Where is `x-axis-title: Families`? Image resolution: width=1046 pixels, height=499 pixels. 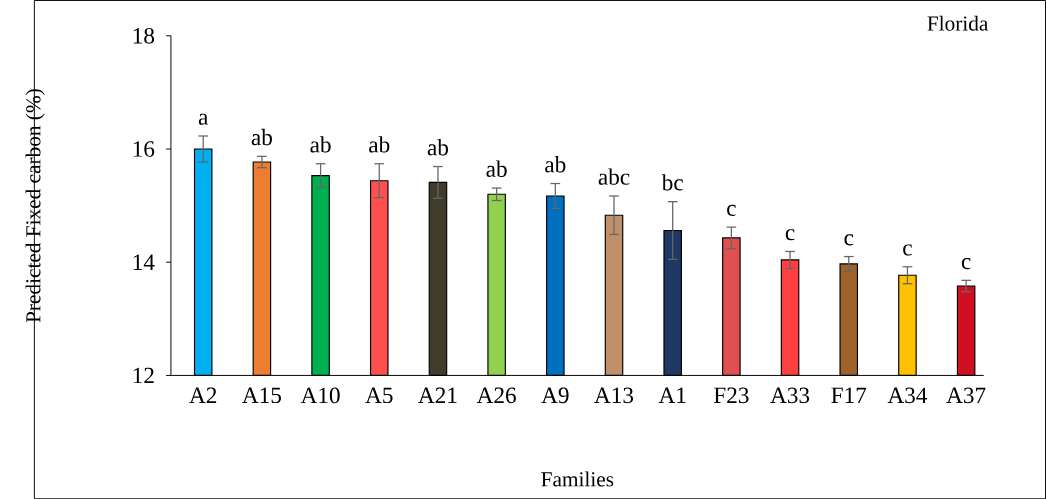 x-axis-title: Families is located at coordinates (577, 479).